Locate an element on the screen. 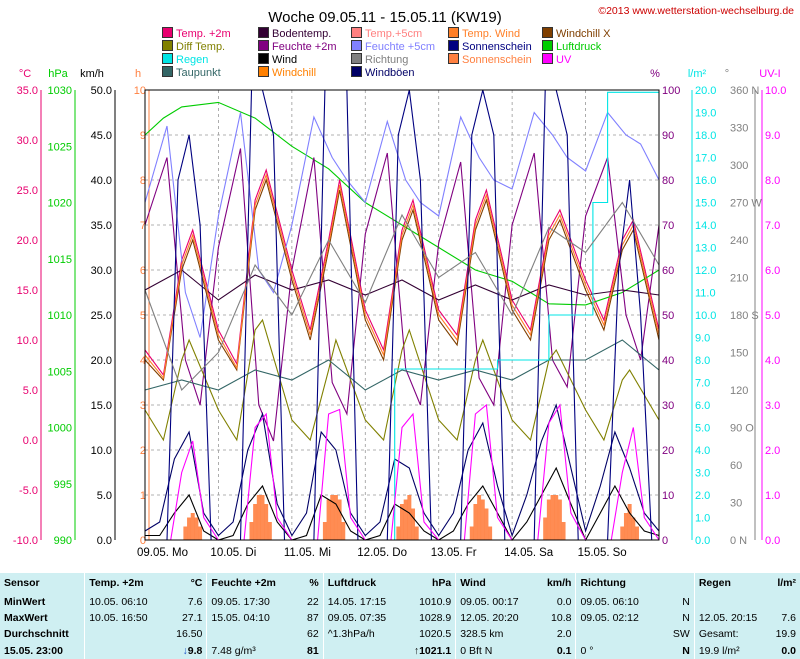 The height and width of the screenshot is (659, 800). stats-cell: 0.1 is located at coordinates (564, 650).